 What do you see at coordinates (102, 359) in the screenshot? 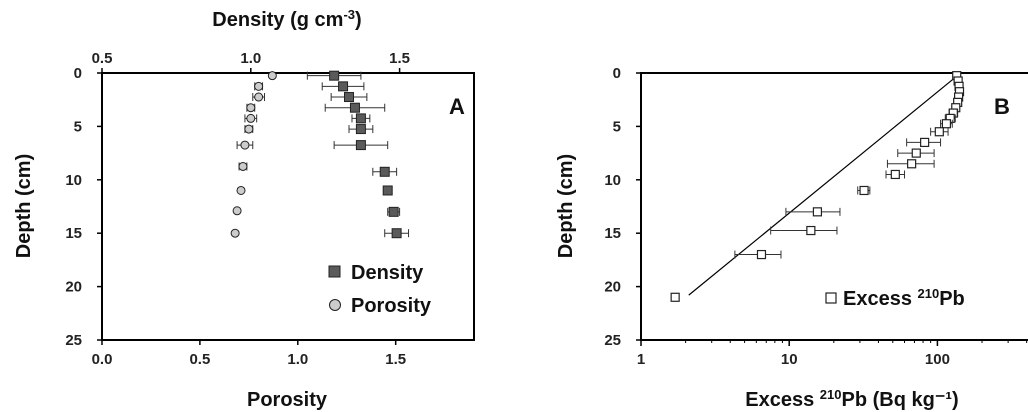
I see `x-tick-label: 0.0` at bounding box center [102, 359].